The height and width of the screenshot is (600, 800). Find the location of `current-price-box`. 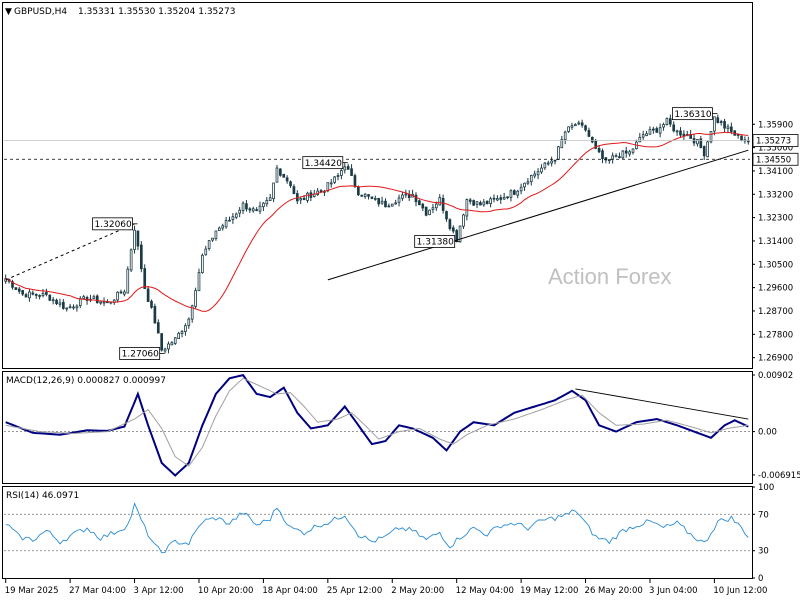

current-price-box is located at coordinates (775, 140).